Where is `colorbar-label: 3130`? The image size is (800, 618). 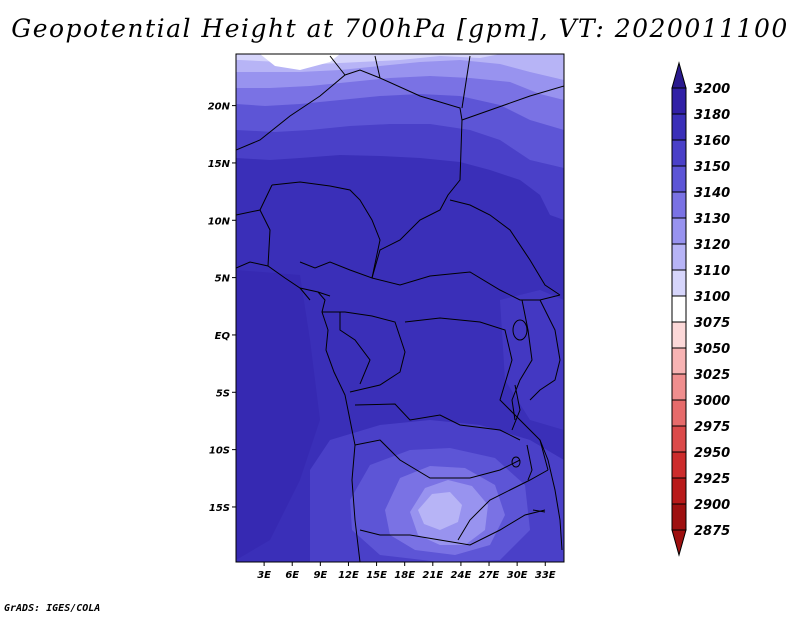 colorbar-label: 3130 is located at coordinates (712, 219).